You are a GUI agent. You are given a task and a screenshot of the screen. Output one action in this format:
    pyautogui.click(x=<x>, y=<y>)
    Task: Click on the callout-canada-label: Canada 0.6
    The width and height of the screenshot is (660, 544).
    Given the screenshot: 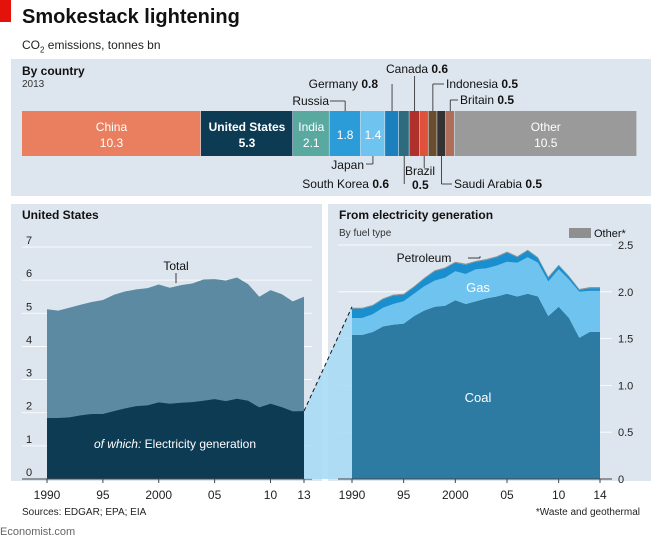 What is the action you would take?
    pyautogui.click(x=417, y=69)
    